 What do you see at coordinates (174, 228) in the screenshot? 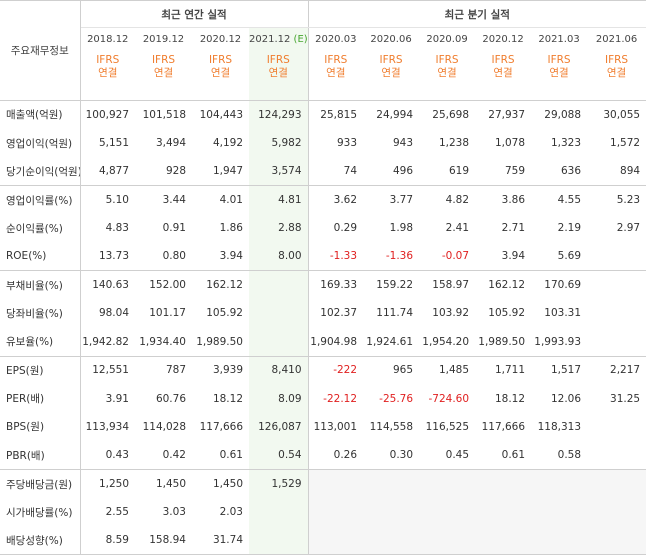
I see `value-cell: 0.91` at bounding box center [174, 228].